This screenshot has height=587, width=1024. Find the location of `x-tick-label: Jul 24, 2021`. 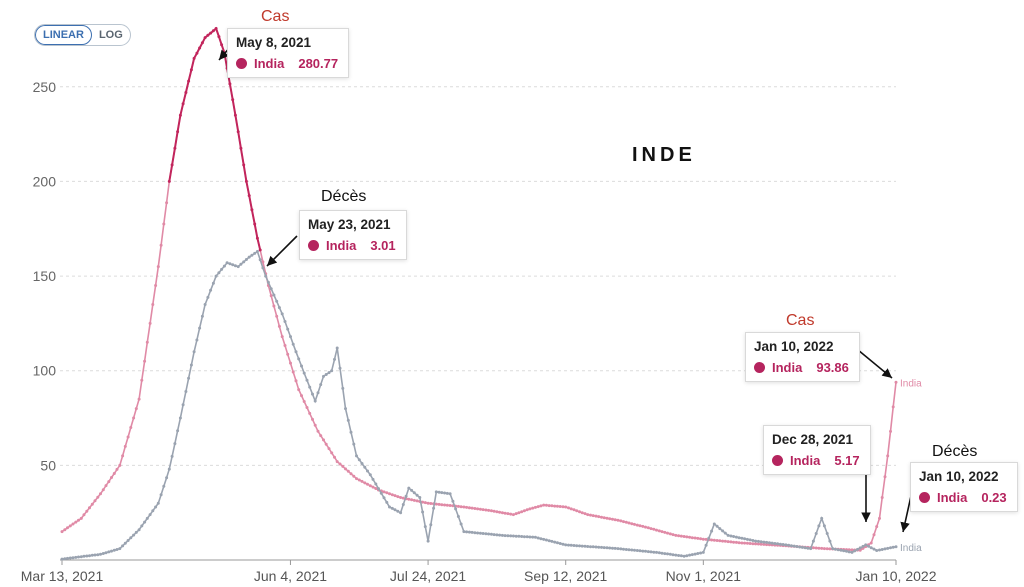

x-tick-label: Jul 24, 2021 is located at coordinates (428, 576).